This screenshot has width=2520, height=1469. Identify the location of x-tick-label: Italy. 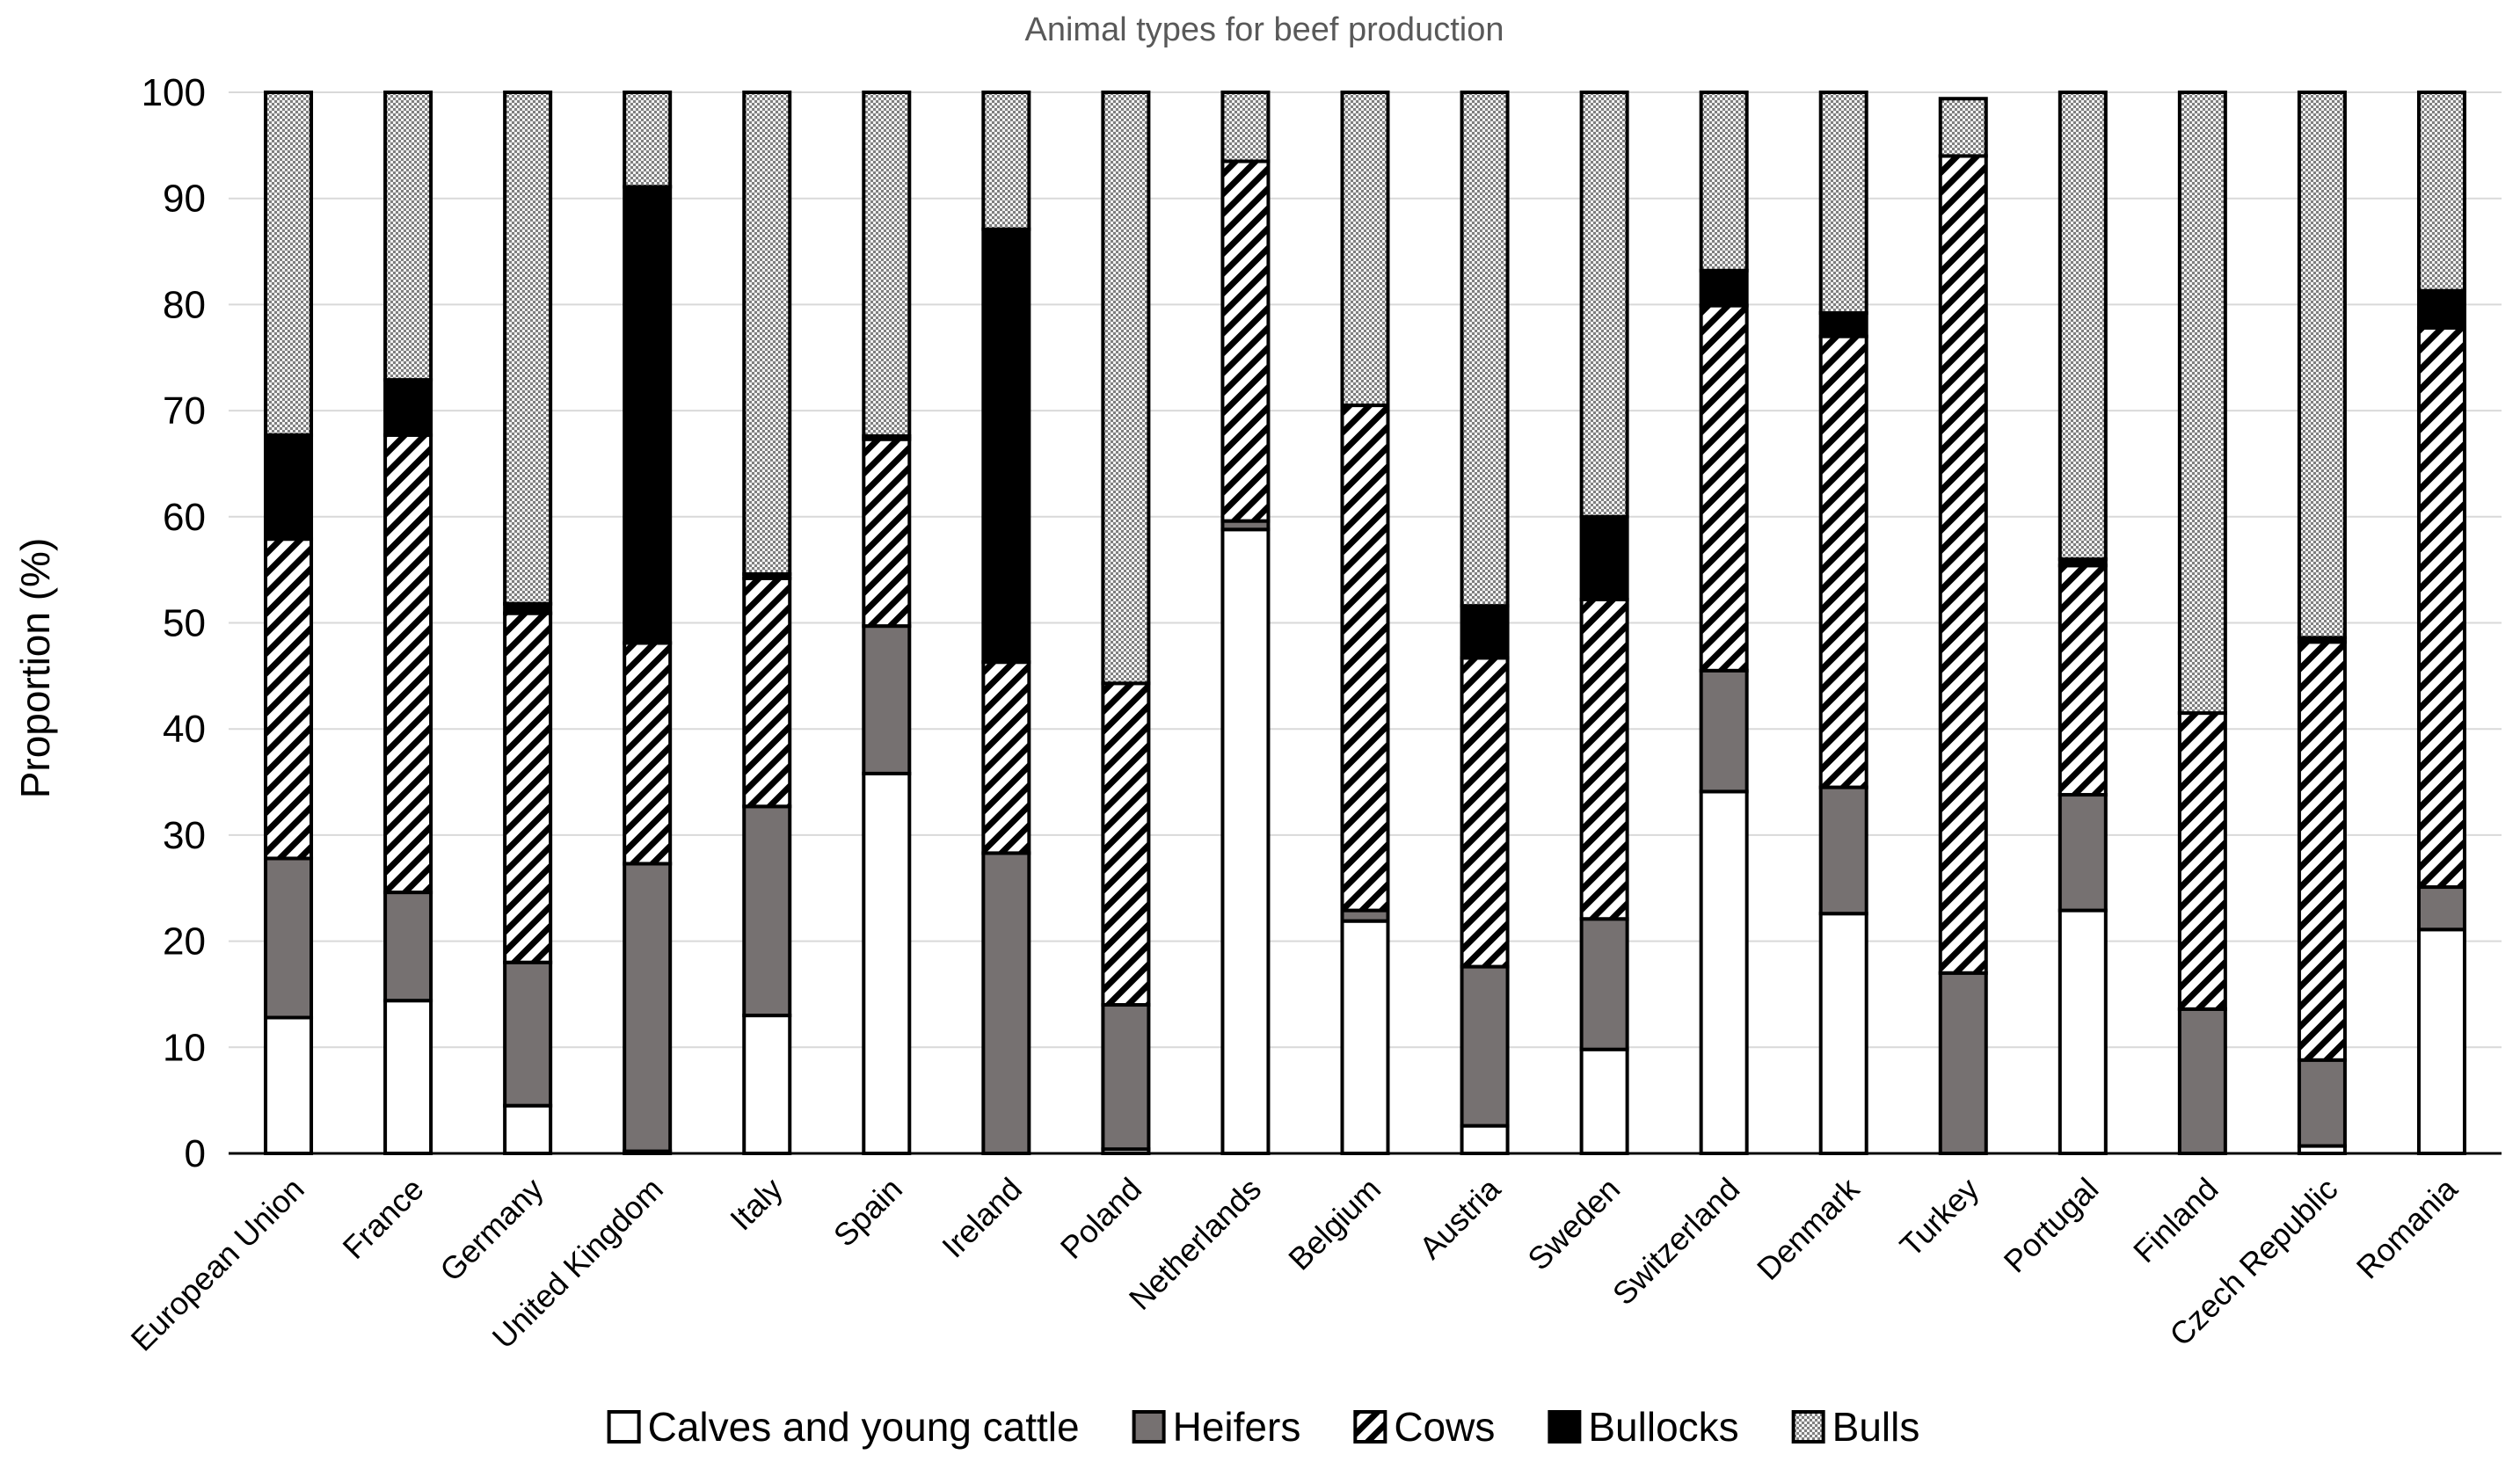
(756, 1204).